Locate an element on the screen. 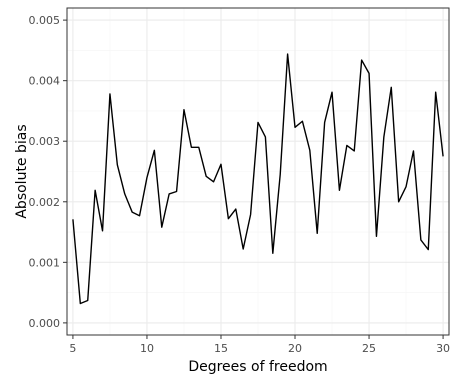 The image size is (452, 378). x-tick-label: 20 is located at coordinates (295, 348).